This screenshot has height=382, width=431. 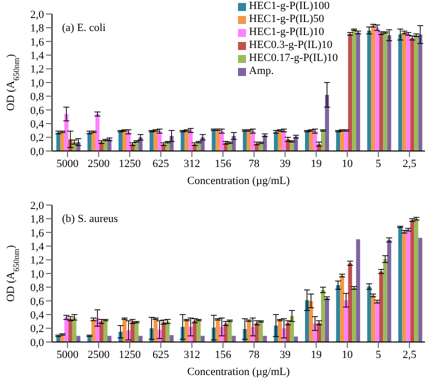 What do you see at coordinates (348, 164) in the screenshot?
I see `x-tick-label: 10` at bounding box center [348, 164].